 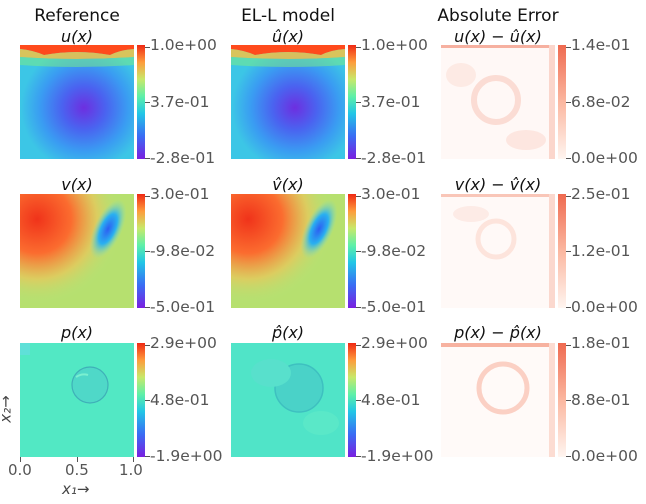 What do you see at coordinates (352, 251) in the screenshot?
I see `colorbar-v-model` at bounding box center [352, 251].